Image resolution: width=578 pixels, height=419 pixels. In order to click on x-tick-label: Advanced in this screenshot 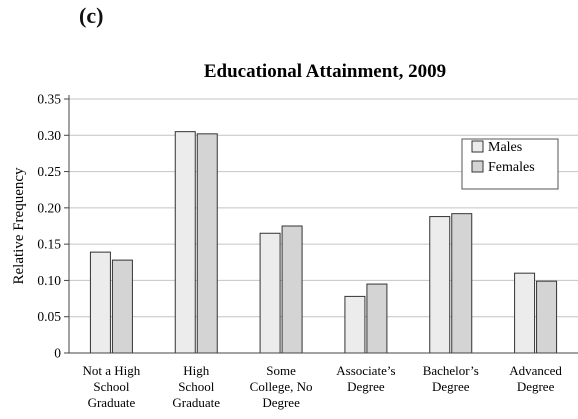, I will do `click(535, 370)`.